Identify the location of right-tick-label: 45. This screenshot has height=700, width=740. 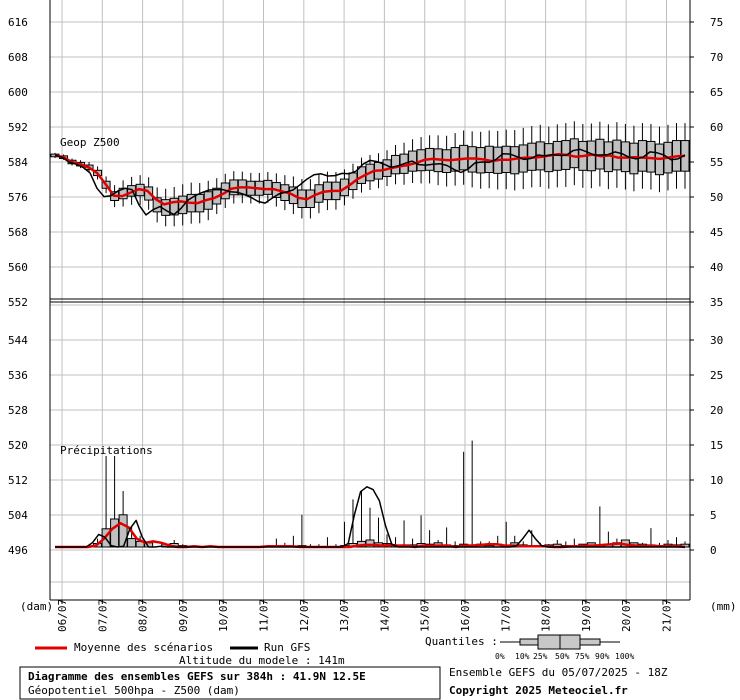
(716, 232).